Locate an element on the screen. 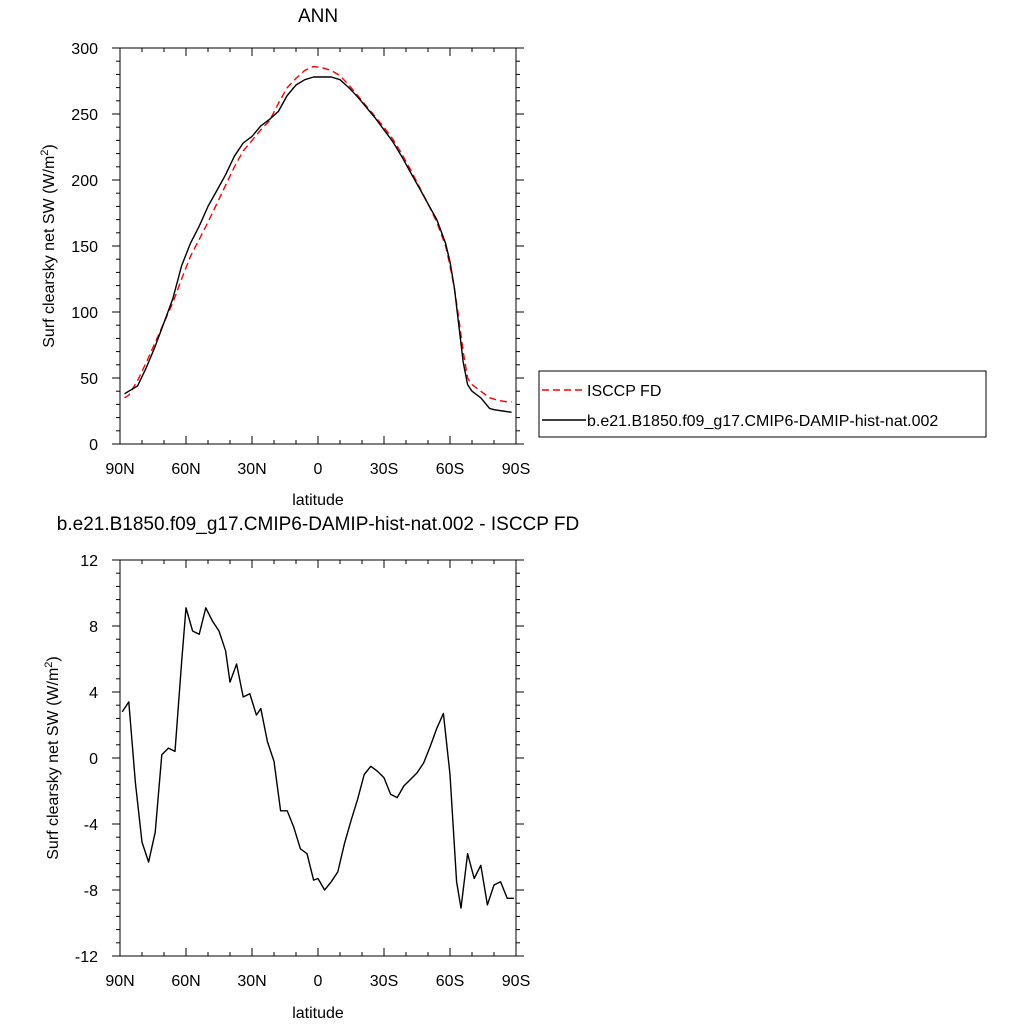 The height and width of the screenshot is (1024, 1024). chart-title: ANN is located at coordinates (318, 16).